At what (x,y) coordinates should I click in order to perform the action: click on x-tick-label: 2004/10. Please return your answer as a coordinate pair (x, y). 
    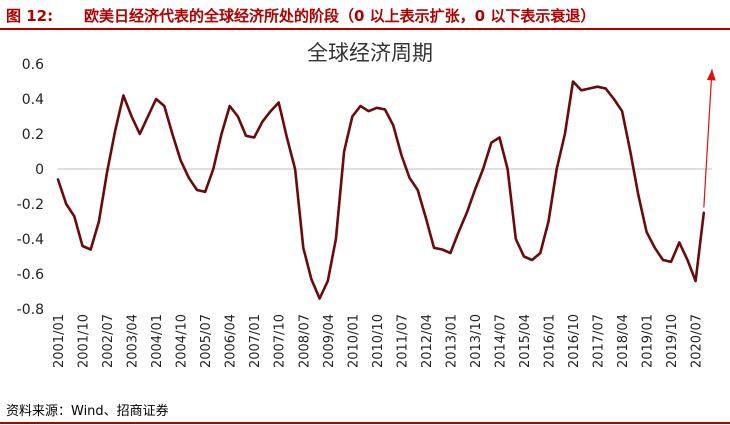
    Looking at the image, I should click on (182, 341).